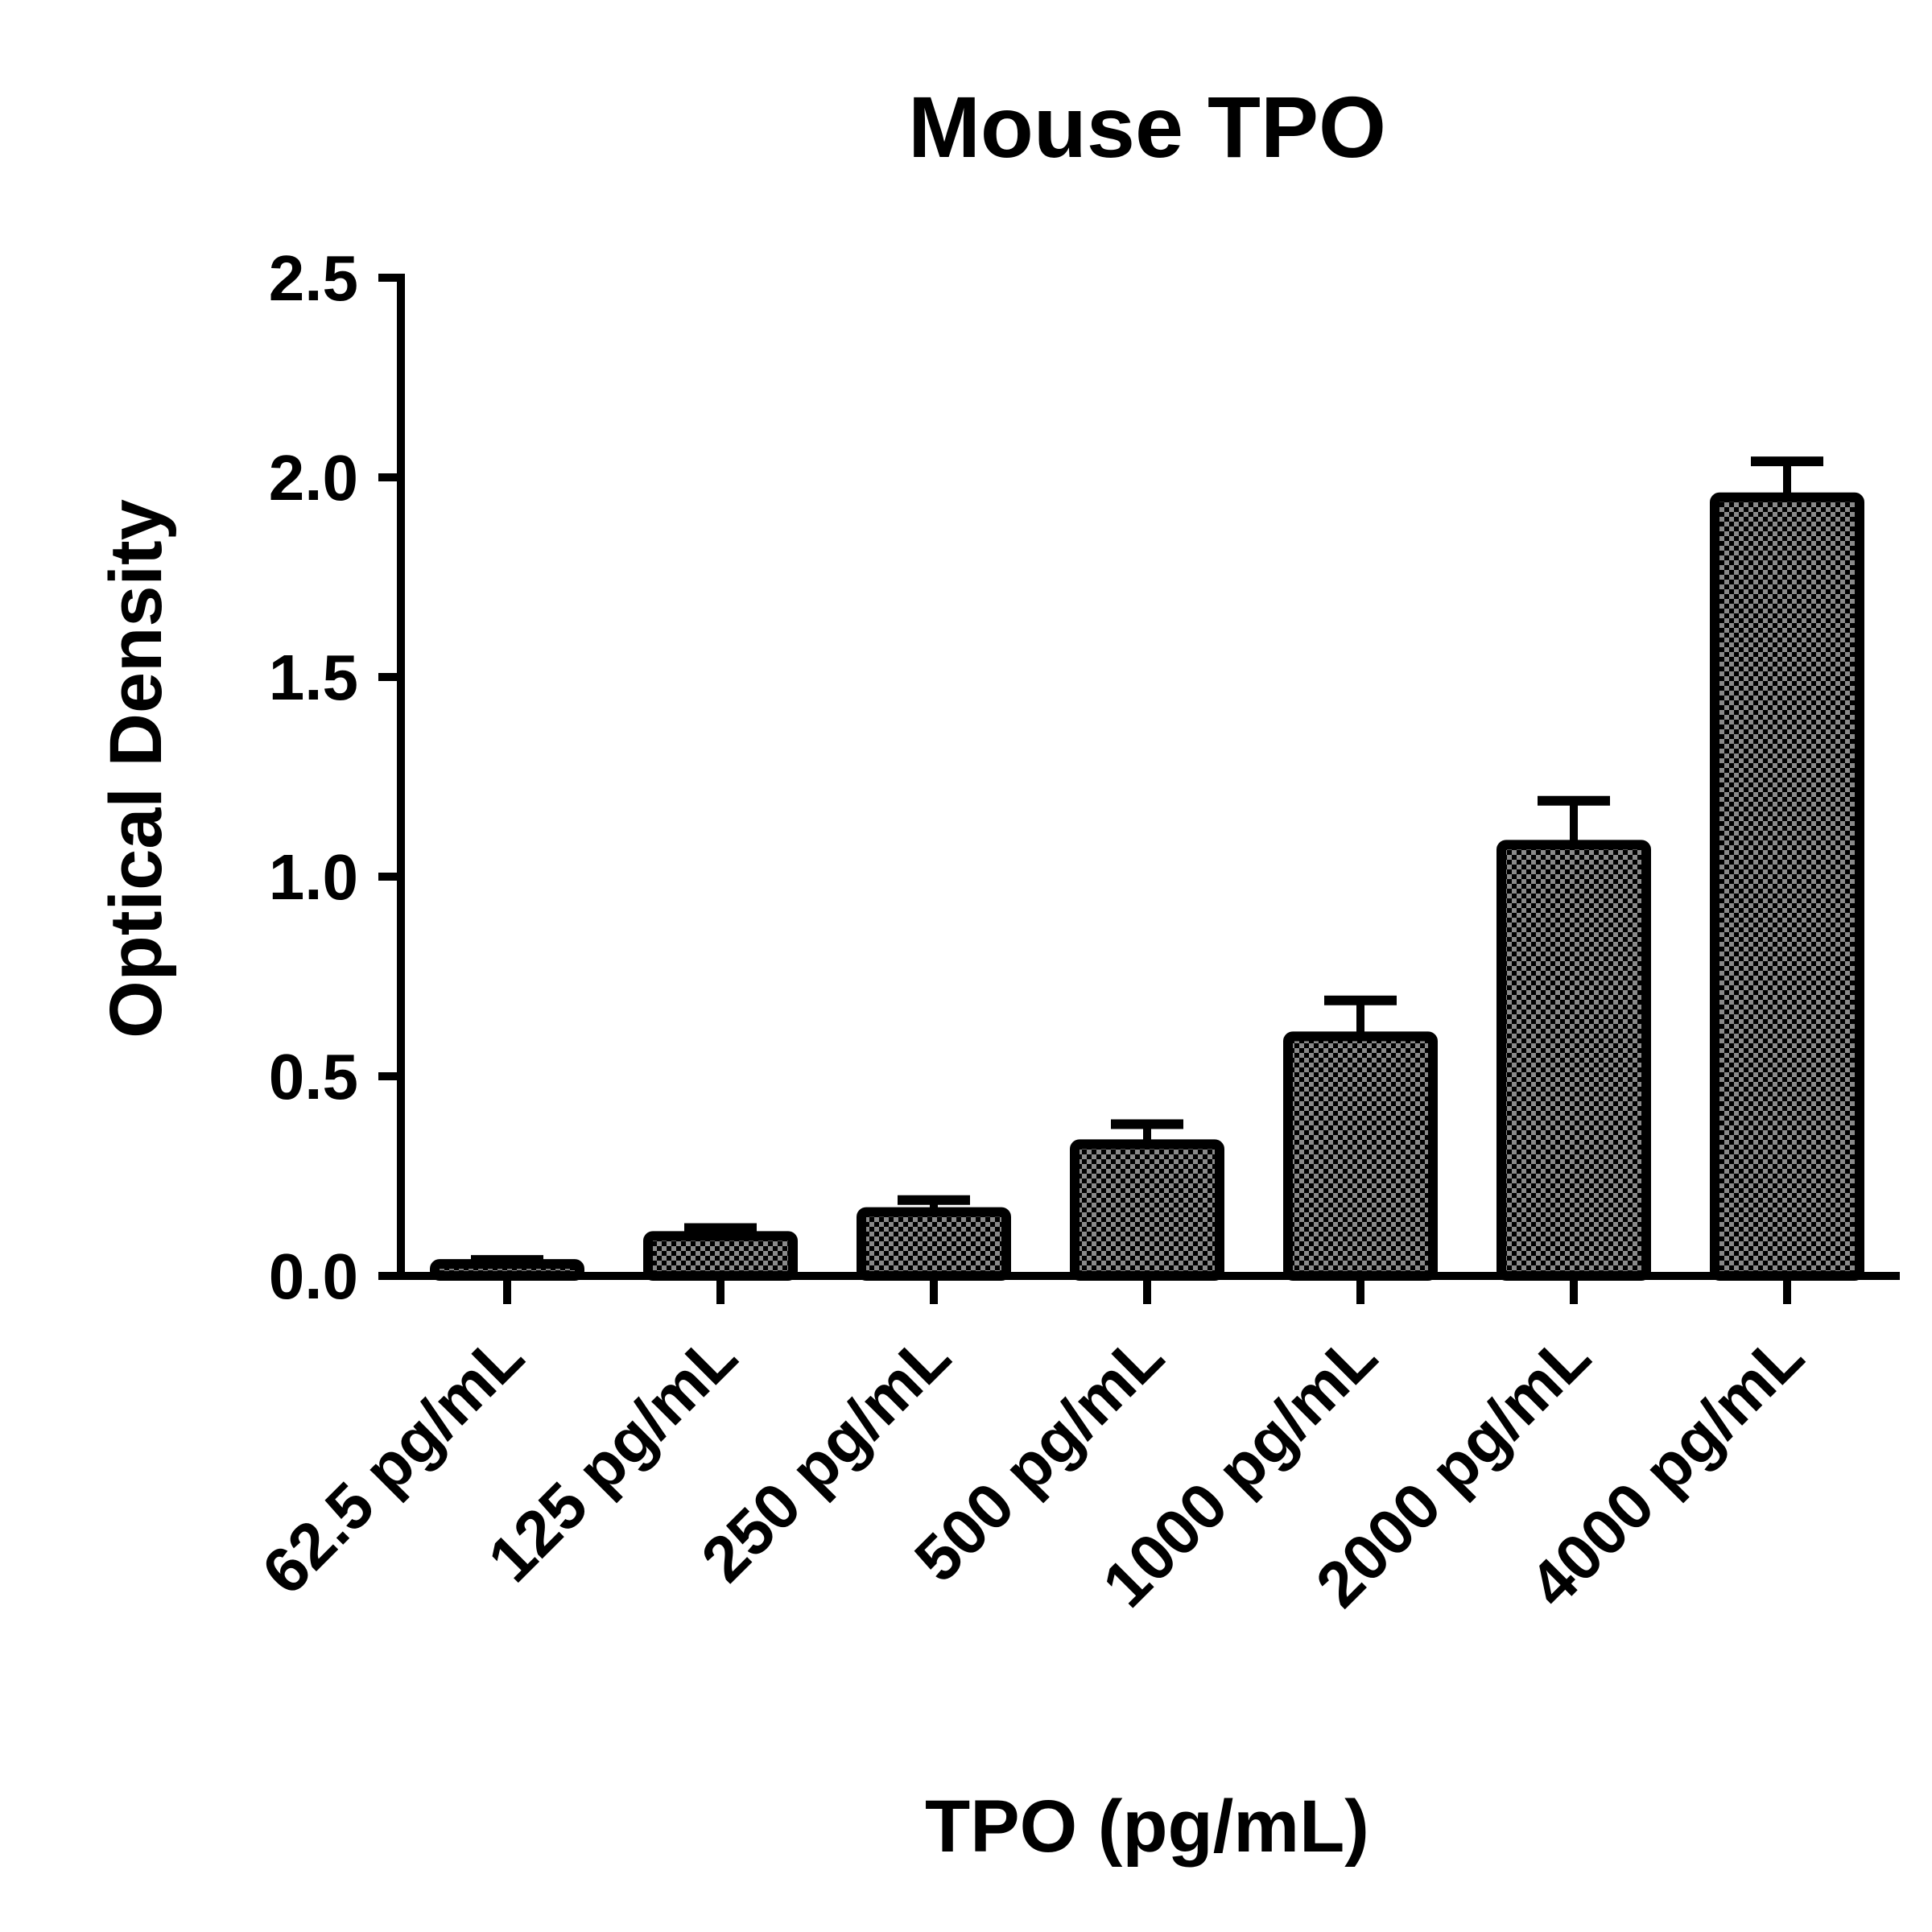  I want to click on y-tick-label: 1.5, so click(313, 677).